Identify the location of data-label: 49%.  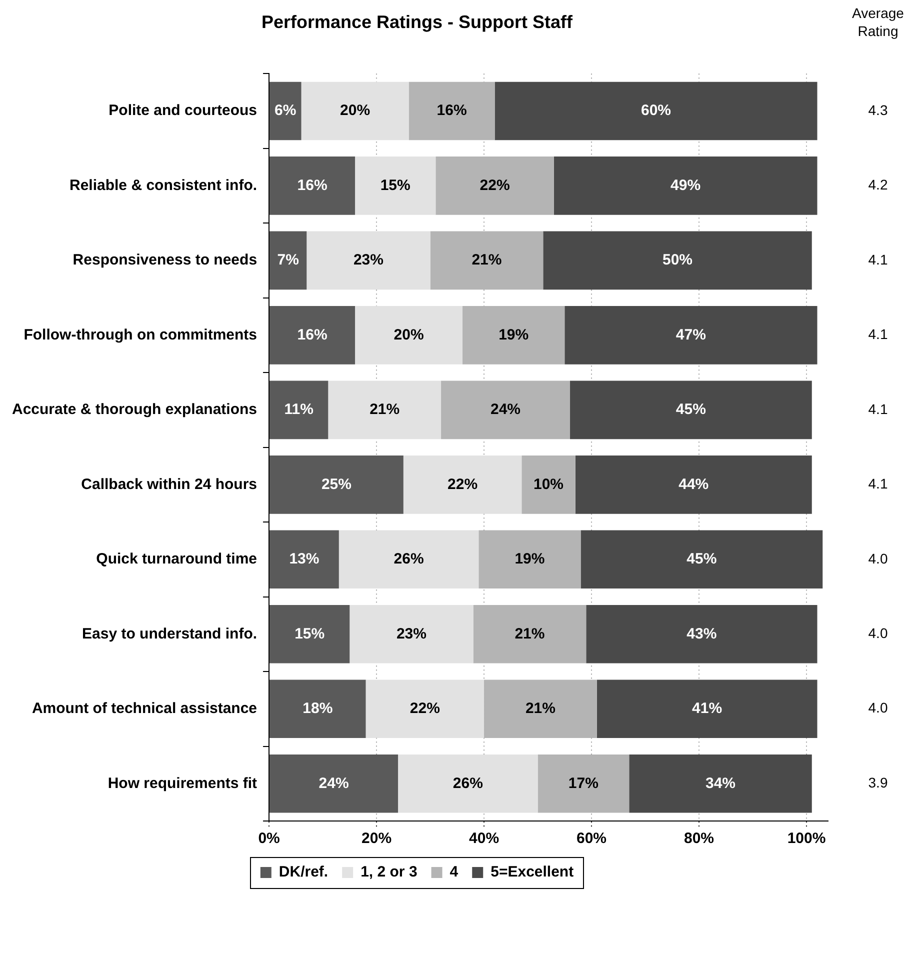
(685, 185).